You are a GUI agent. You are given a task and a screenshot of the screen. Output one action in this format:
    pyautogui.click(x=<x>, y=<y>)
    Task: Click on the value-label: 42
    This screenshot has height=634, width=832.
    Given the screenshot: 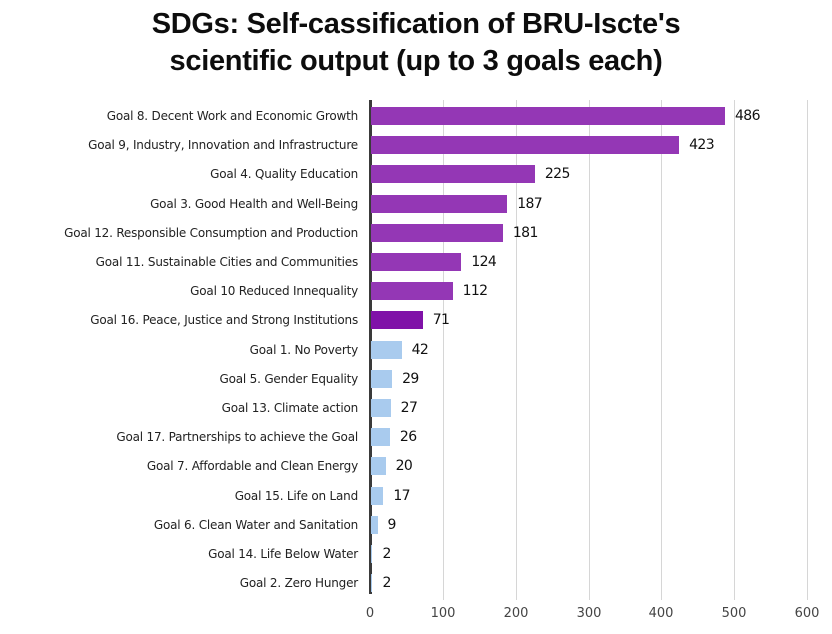 What is the action you would take?
    pyautogui.click(x=420, y=349)
    